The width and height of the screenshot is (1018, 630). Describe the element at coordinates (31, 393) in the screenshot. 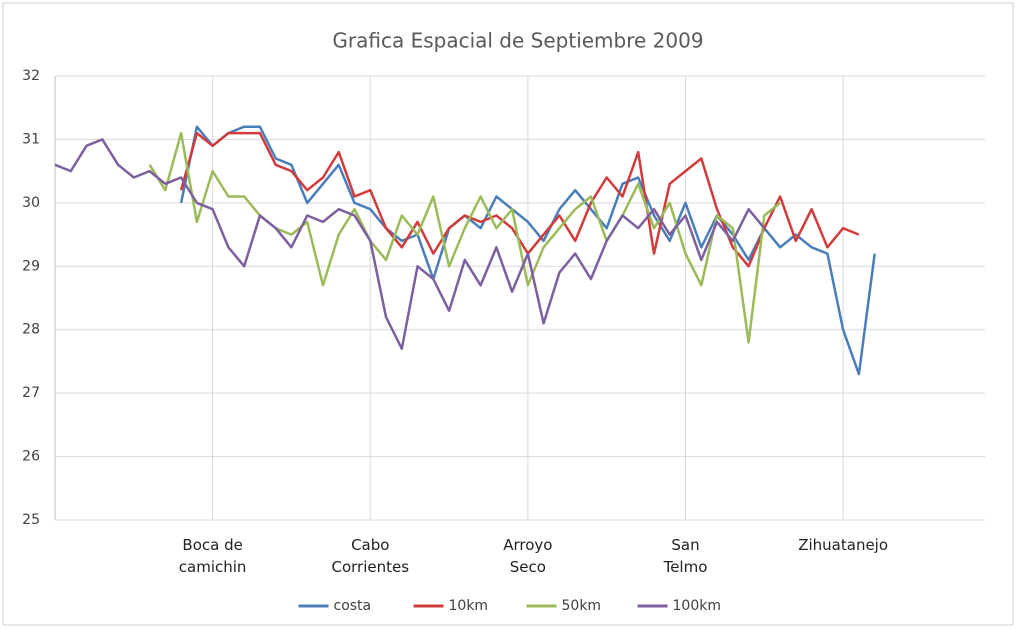

I see `y-tick-label: 27` at that location.